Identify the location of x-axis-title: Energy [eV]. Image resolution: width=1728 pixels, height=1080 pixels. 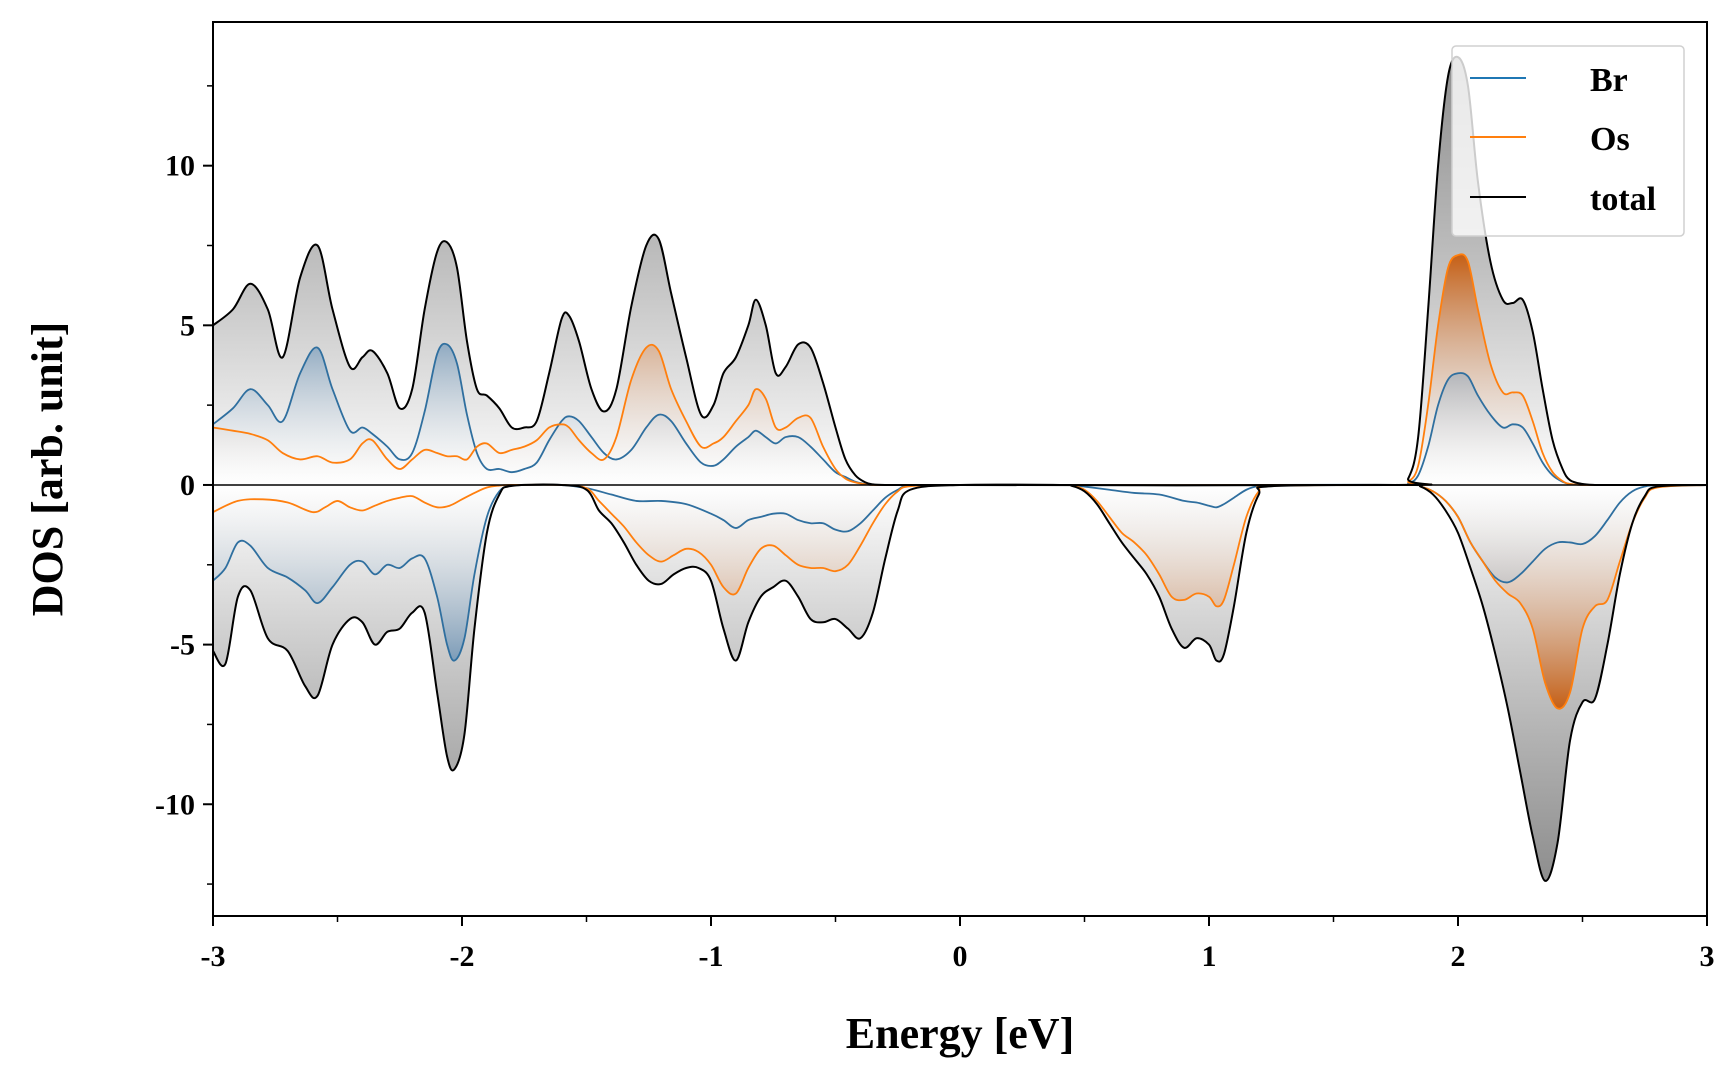
(960, 1033).